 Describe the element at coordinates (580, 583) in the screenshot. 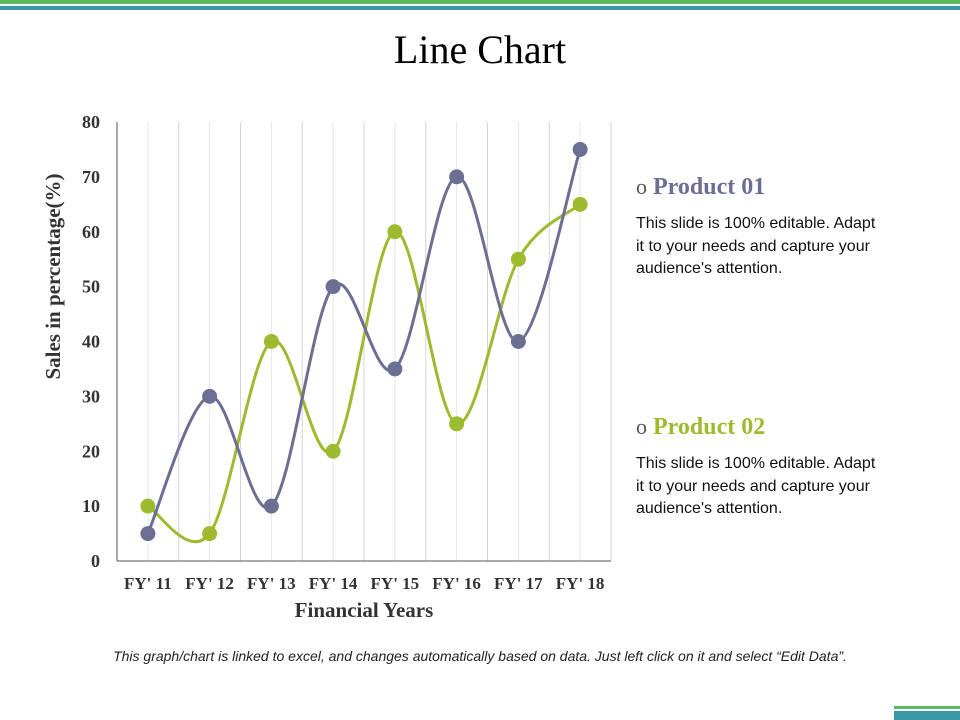

I see `x-tick-label: FY' 18` at that location.